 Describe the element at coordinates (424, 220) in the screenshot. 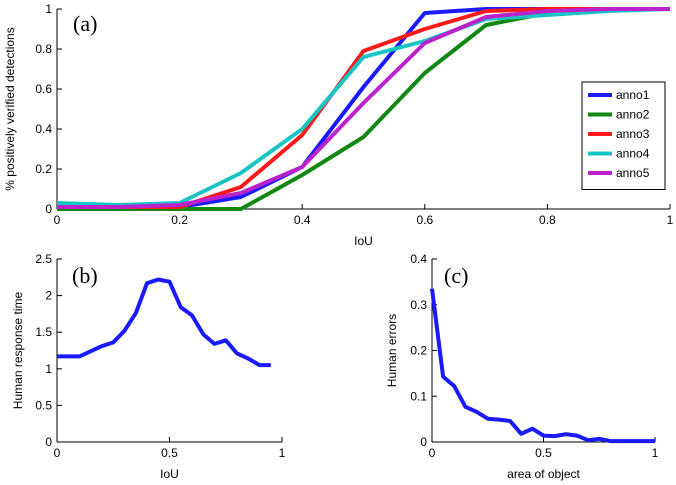

I see `x-tick-label: 0.6` at that location.